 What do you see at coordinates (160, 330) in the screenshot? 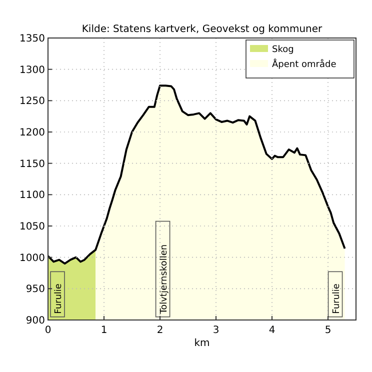
I see `x-tick-label: 2` at bounding box center [160, 330].